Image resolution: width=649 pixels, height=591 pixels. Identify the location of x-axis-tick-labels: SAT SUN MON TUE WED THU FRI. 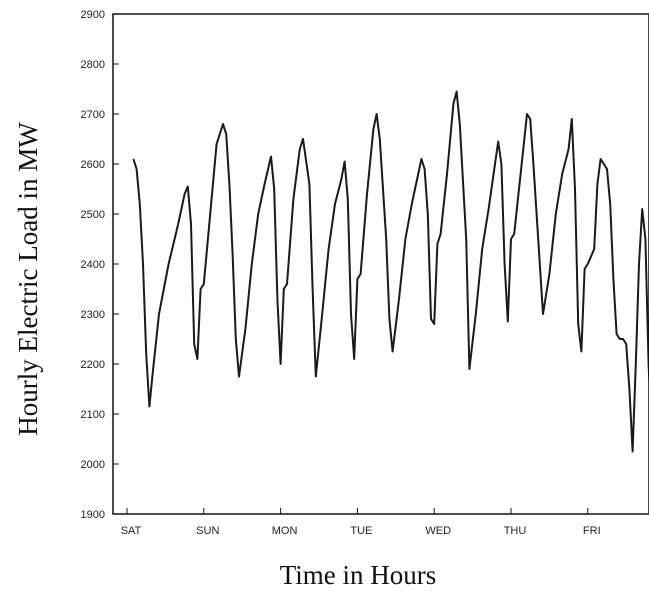
(361, 531).